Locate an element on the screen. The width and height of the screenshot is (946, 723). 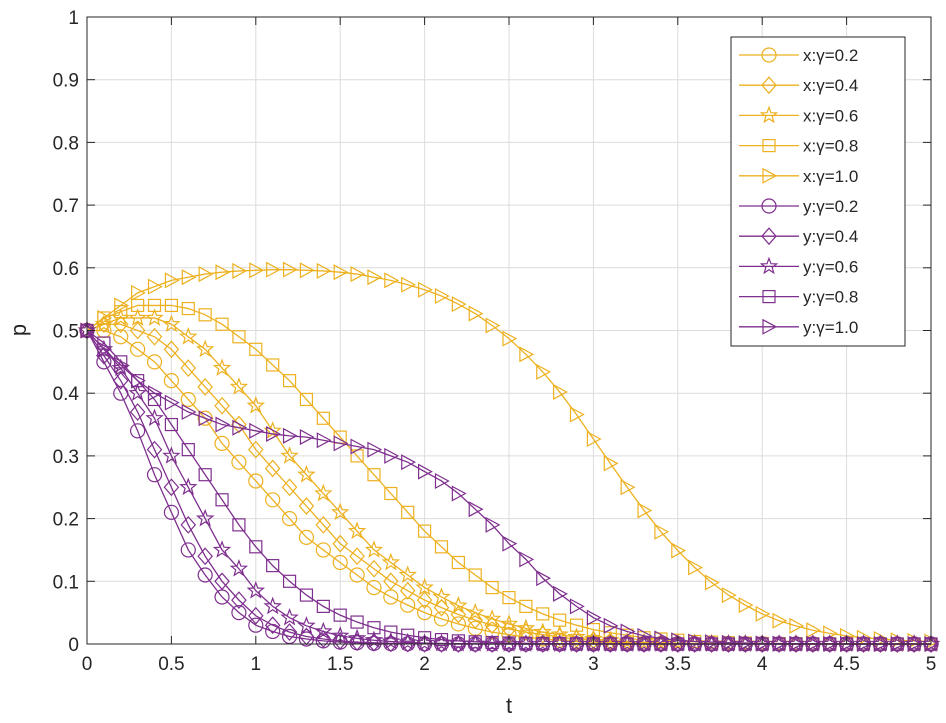
y-tick-label: 0.2 is located at coordinates (66, 520).